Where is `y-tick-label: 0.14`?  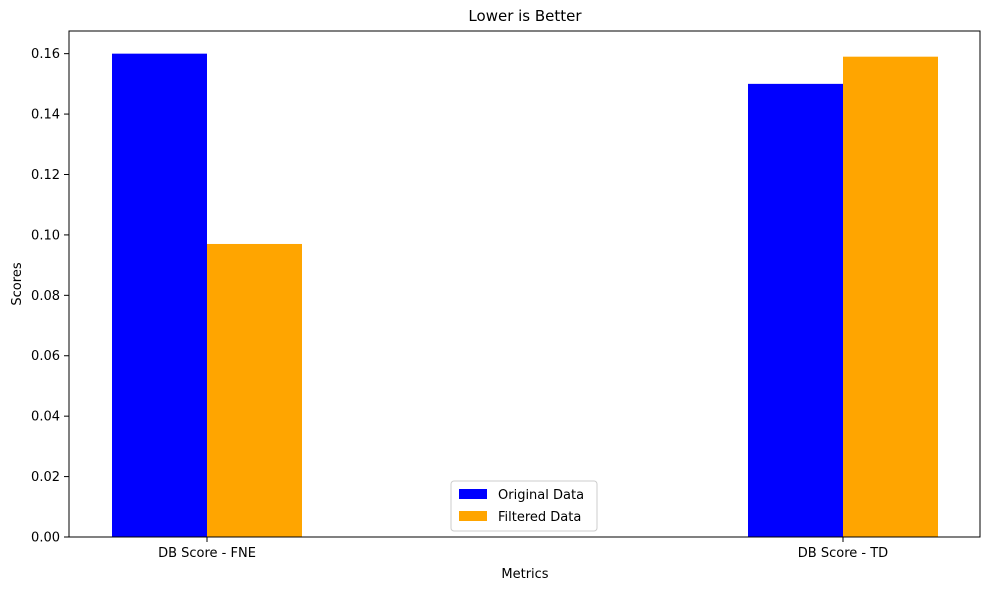
y-tick-label: 0.14 is located at coordinates (45, 115).